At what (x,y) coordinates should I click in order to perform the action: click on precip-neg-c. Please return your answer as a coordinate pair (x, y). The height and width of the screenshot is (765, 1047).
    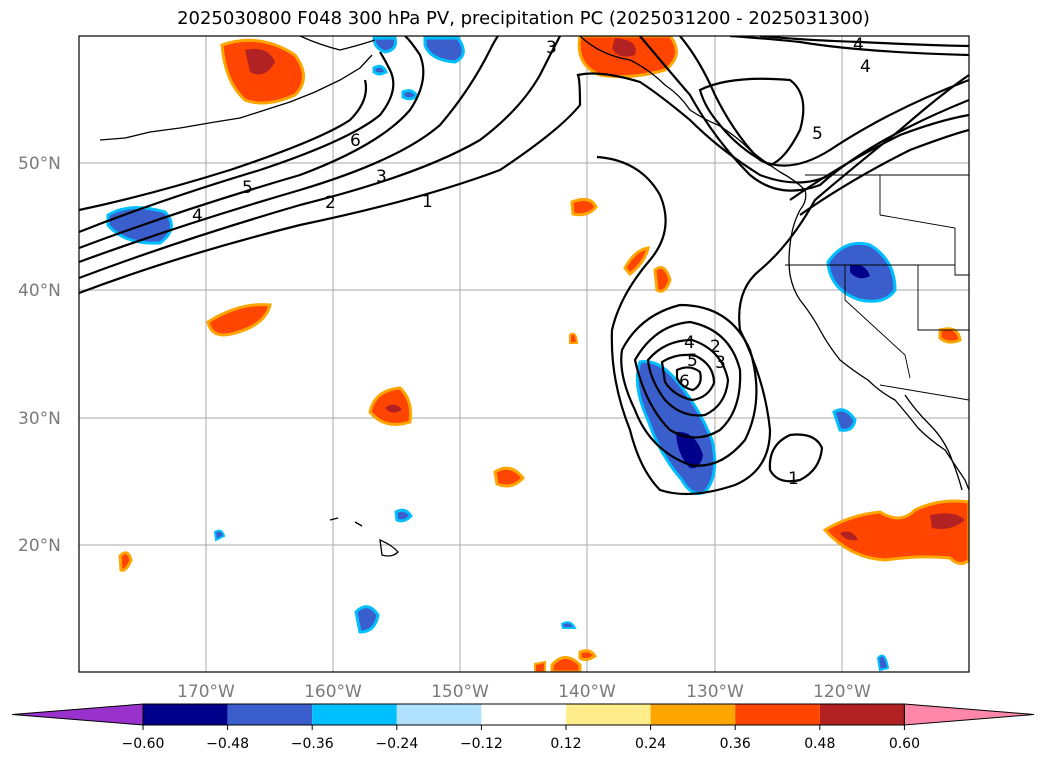
    Looking at the image, I should click on (444, 50).